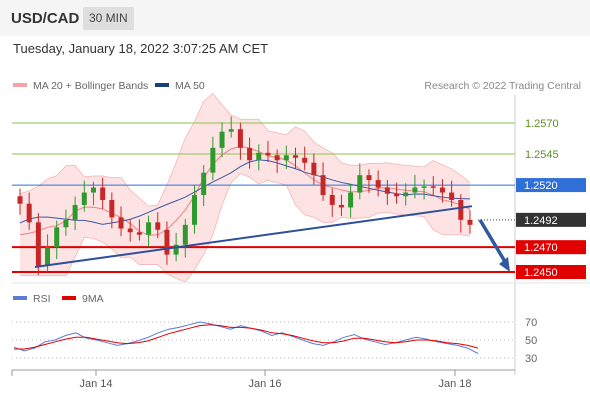 The height and width of the screenshot is (400, 590). Describe the element at coordinates (190, 86) in the screenshot. I see `ma50-label: MA 50` at that location.